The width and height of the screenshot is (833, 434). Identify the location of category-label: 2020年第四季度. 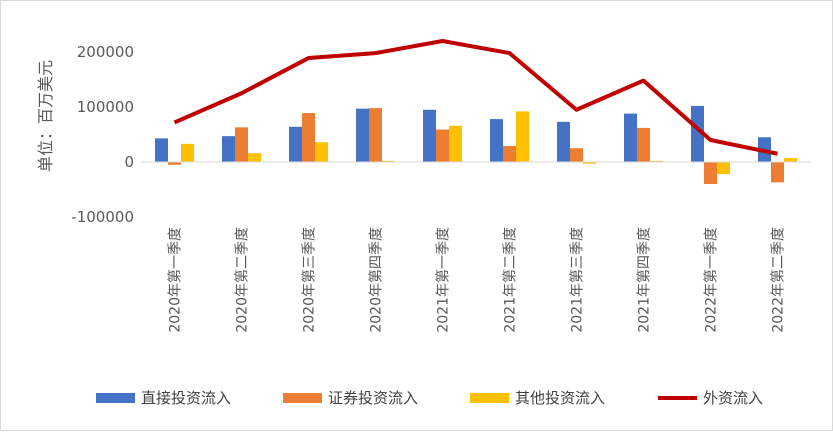
(376, 280).